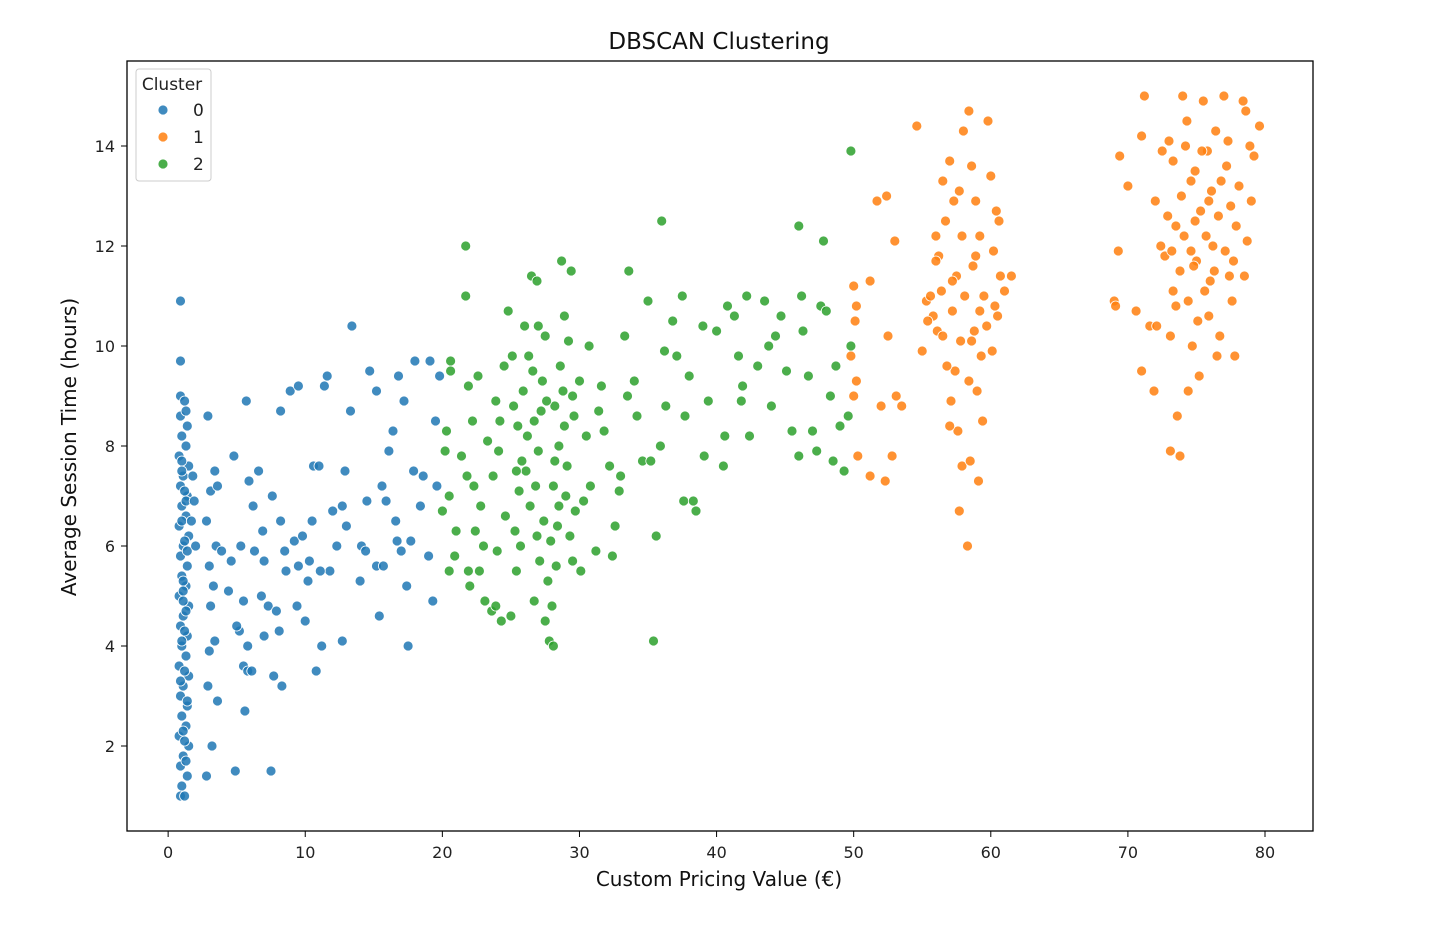 Image resolution: width=1430 pixels, height=932 pixels. What do you see at coordinates (198, 111) in the screenshot?
I see `legend-label-0: 0` at bounding box center [198, 111].